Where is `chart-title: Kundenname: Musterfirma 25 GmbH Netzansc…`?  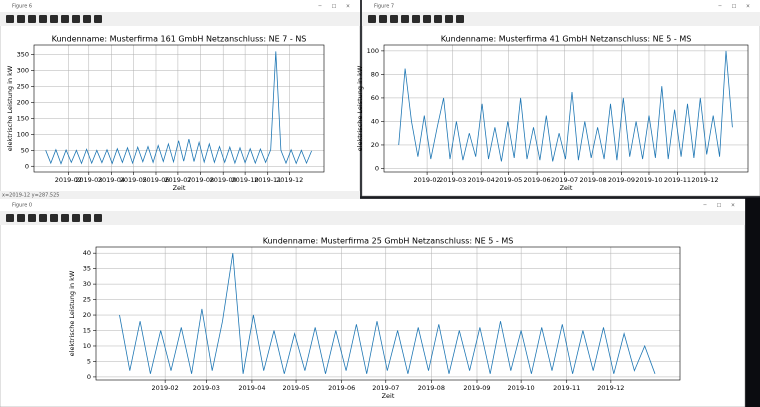
chart-title: Kundenname: Musterfirma 25 GmbH Netzansc… is located at coordinates (388, 241).